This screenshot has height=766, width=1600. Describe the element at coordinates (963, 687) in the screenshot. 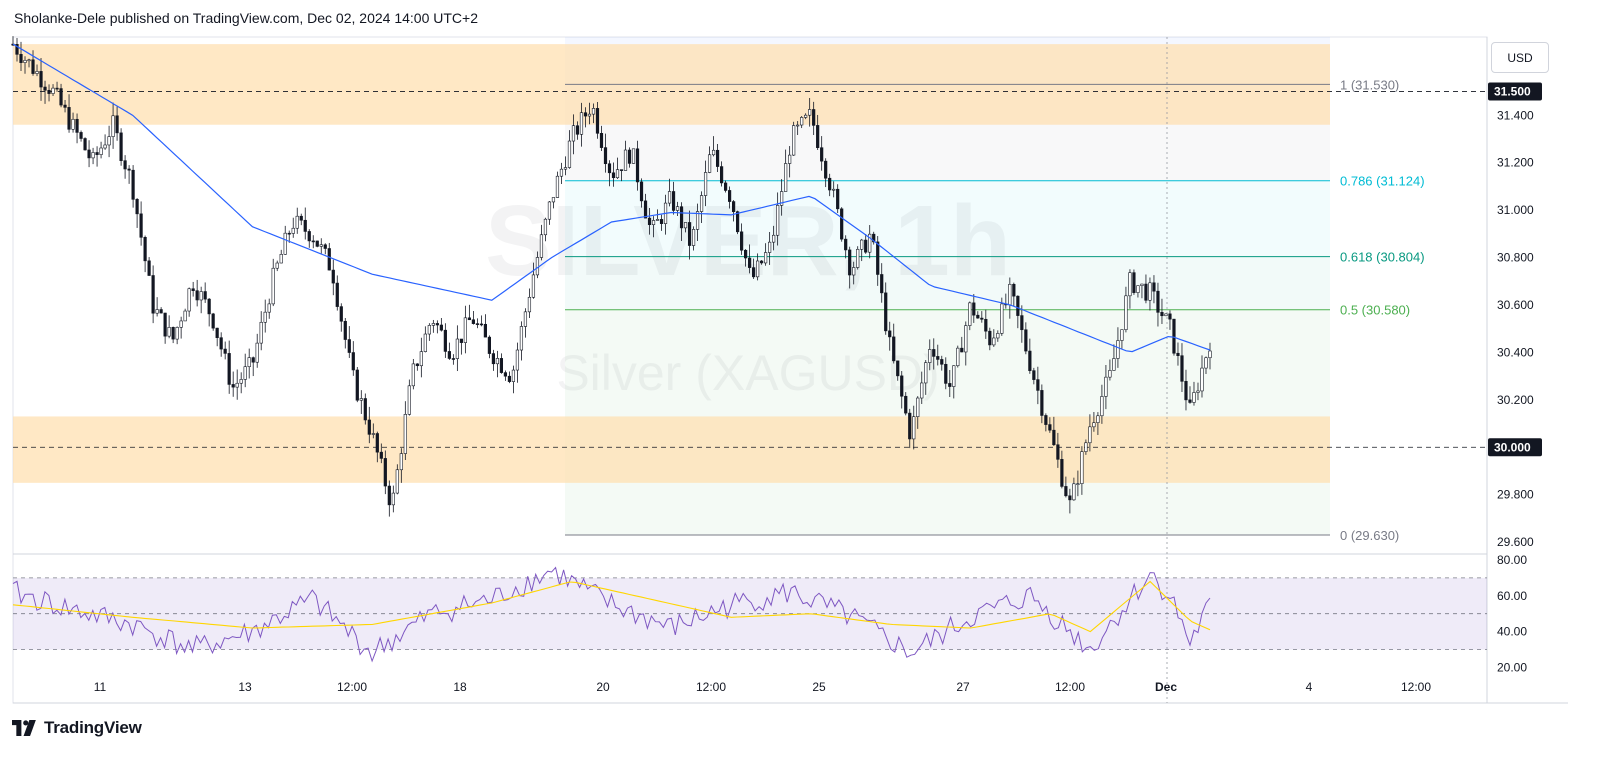

I see `time-tick-label: 27` at that location.